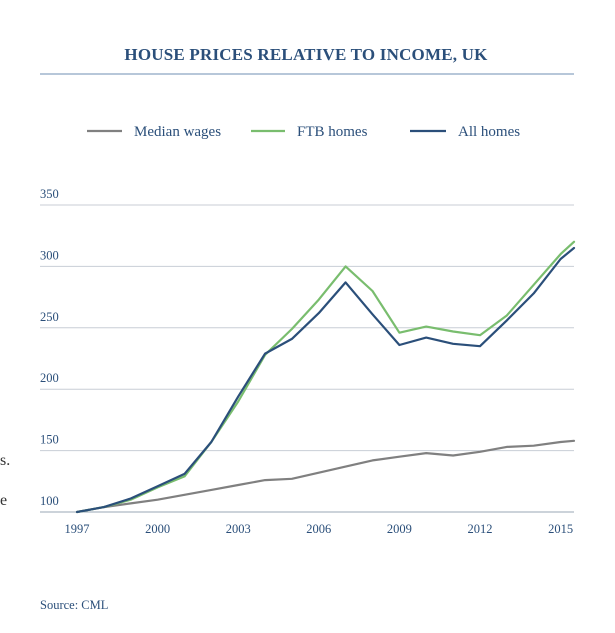  Describe the element at coordinates (157, 529) in the screenshot. I see `x-tick-label: 2000` at that location.